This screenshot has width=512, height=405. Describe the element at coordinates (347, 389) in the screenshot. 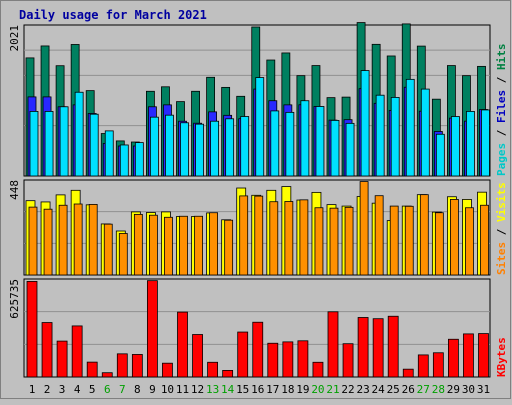

I see `day-label: 22` at that location.